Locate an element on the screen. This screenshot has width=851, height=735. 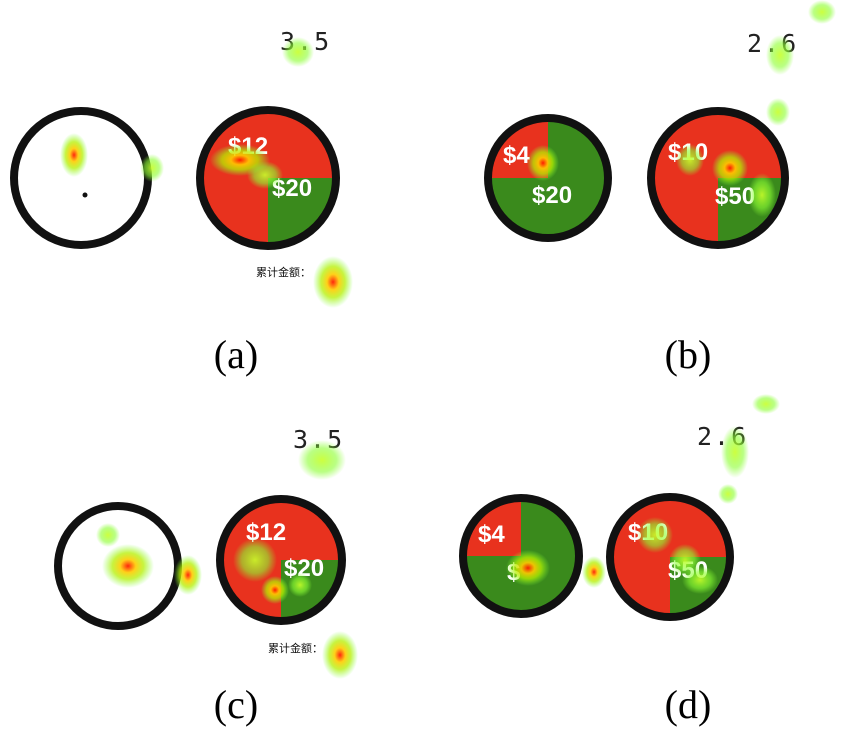
panel-c: 3.5 $12 $20 累计金额： (c) is located at coordinates (206, 576).